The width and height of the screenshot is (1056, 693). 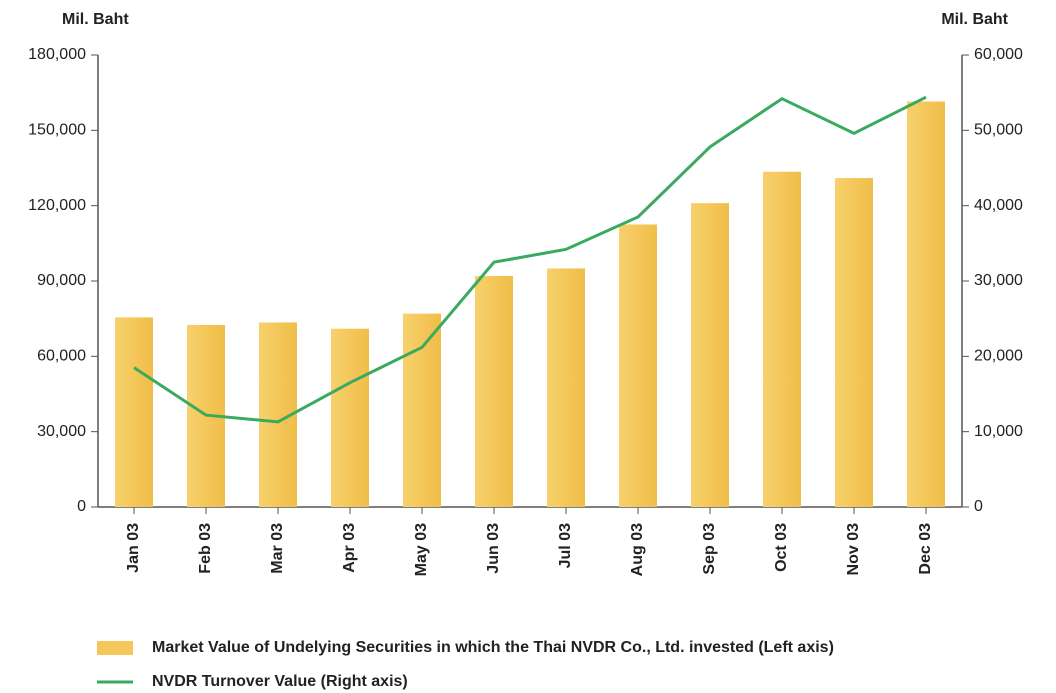 I want to click on y-tick-label: 30,000, so click(x=61, y=431).